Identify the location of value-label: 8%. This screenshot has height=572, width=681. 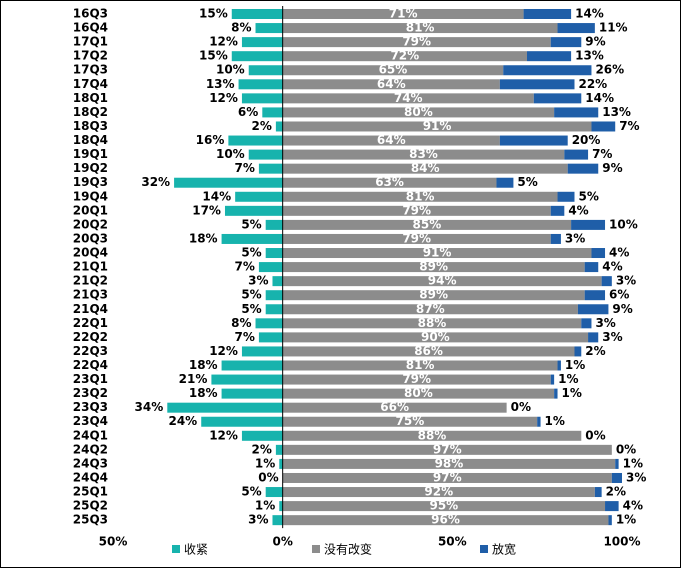
(241, 28).